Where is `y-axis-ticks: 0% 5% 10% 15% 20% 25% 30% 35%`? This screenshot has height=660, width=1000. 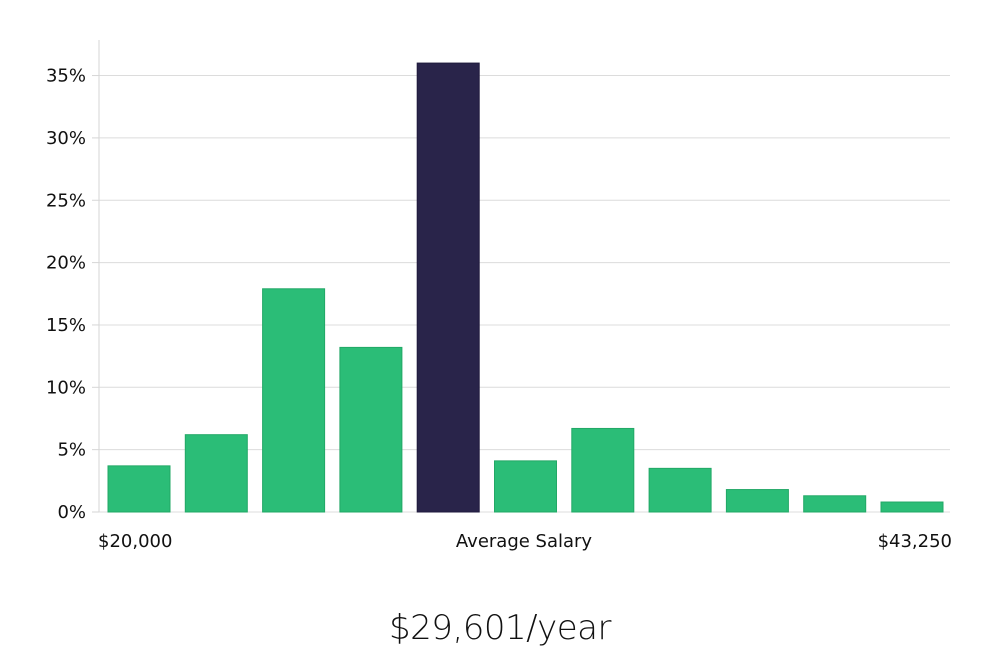 y-axis-ticks: 0% 5% 10% 15% 20% 25% 30% 35% is located at coordinates (72, 294).